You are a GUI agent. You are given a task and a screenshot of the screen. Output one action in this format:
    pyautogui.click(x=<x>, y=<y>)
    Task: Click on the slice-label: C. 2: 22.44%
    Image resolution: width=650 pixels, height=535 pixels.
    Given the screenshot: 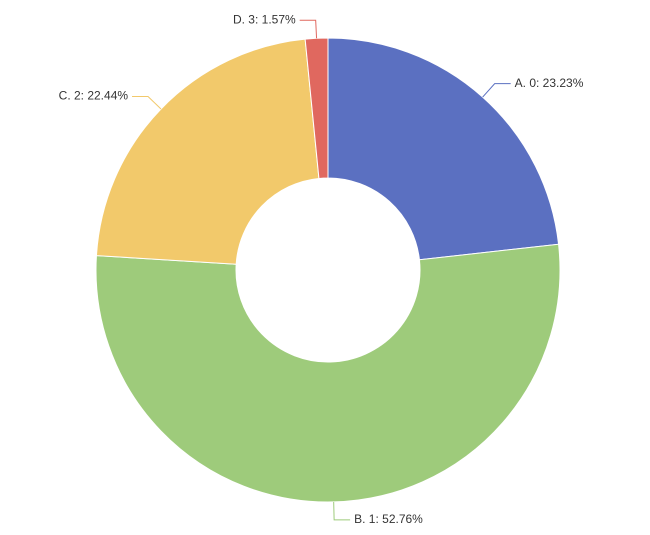 What is the action you would take?
    pyautogui.click(x=94, y=96)
    